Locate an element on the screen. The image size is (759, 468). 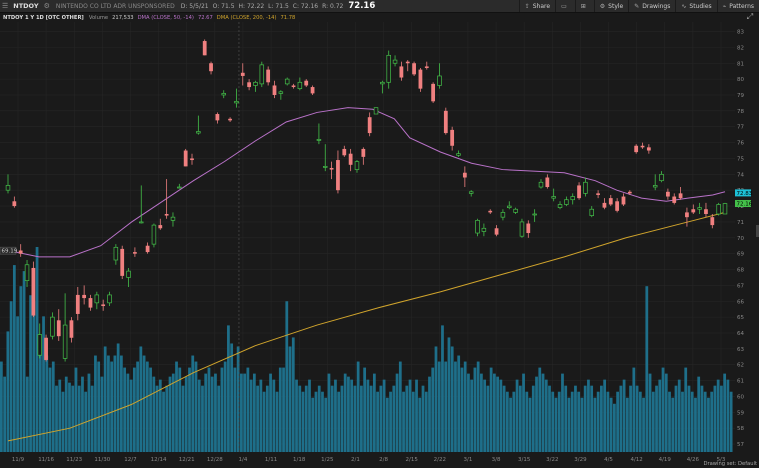
price-tick-label: 68 is located at coordinates (740, 271).